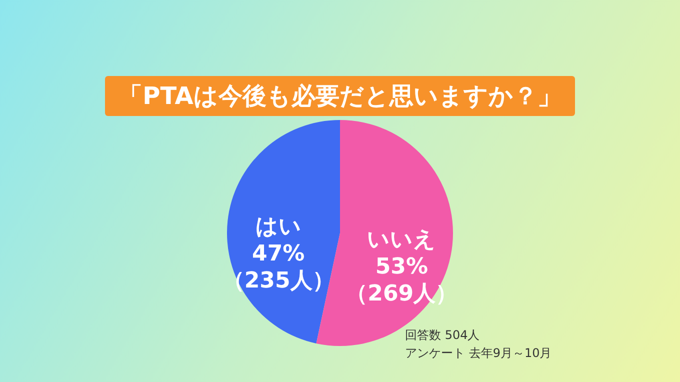 This screenshot has height=382, width=680. Describe the element at coordinates (402, 280) in the screenshot. I see `data-label: 53% （269人）` at that location.